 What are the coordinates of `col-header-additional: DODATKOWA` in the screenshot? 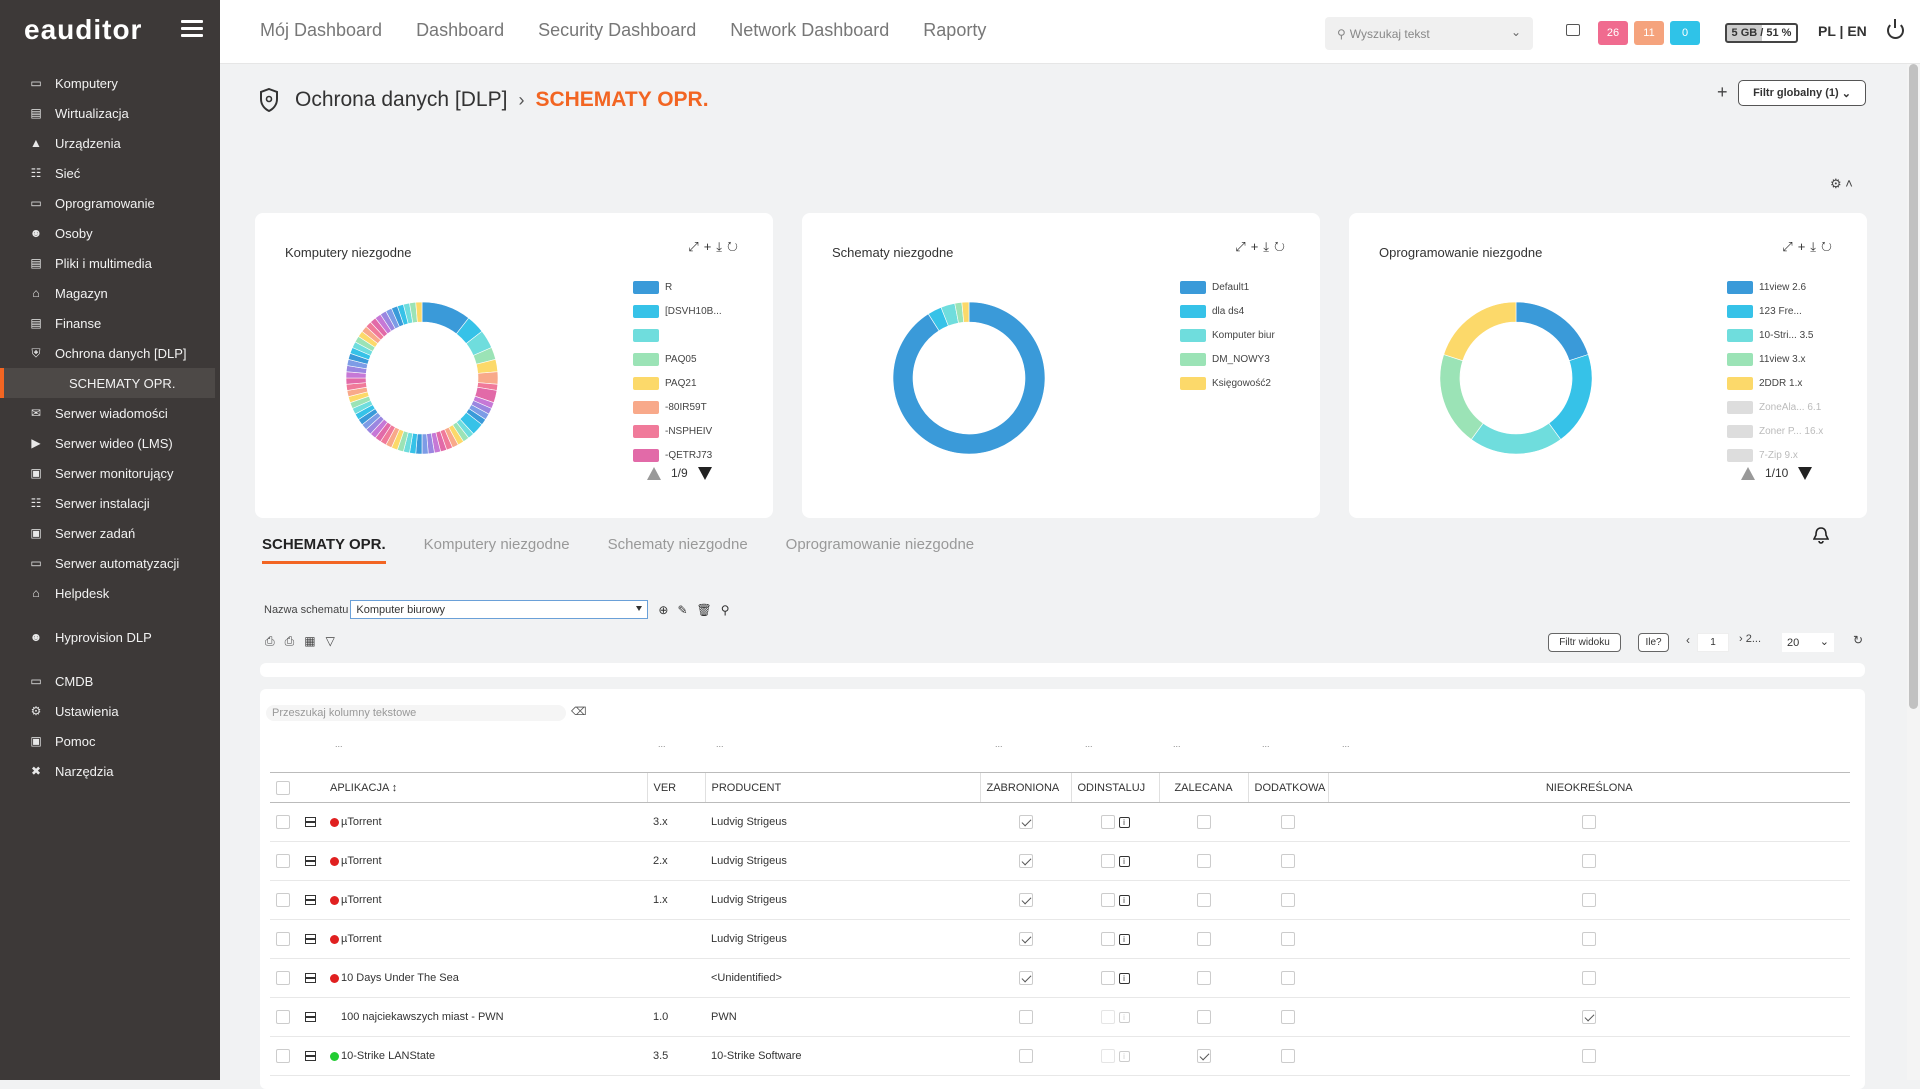 It's located at (1287, 787).